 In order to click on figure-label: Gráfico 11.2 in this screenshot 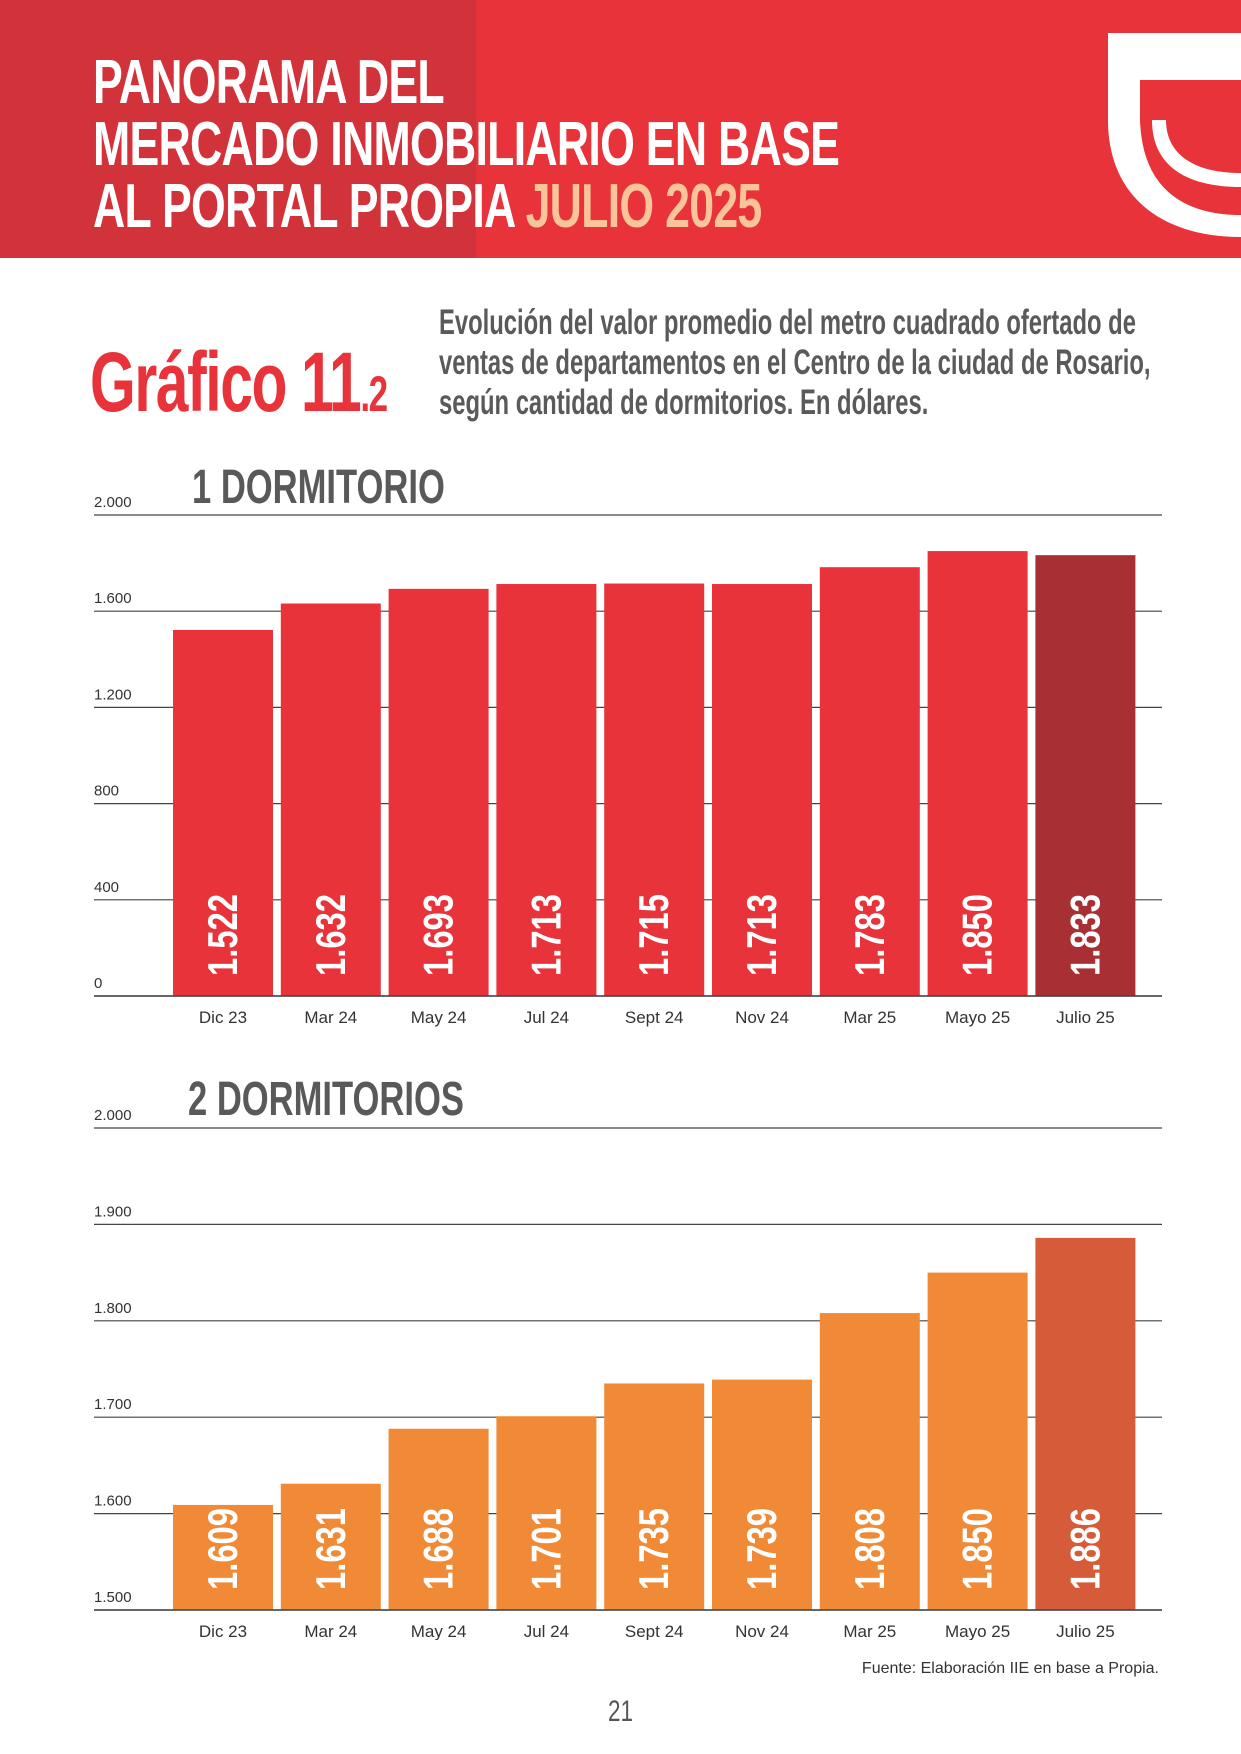, I will do `click(239, 388)`.